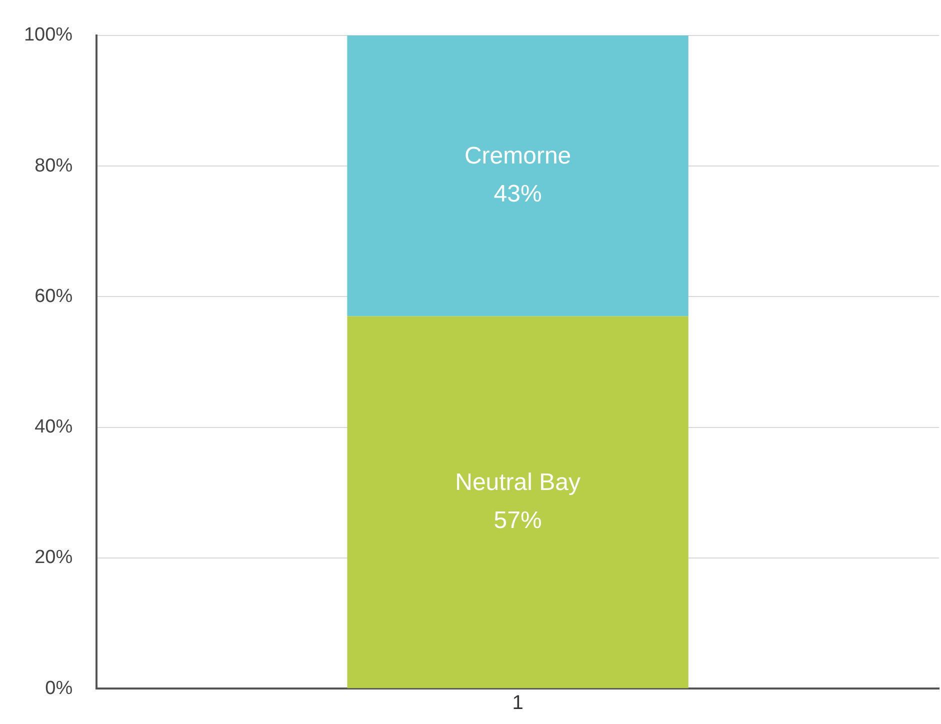 This screenshot has height=724, width=941. Describe the element at coordinates (518, 194) in the screenshot. I see `data-label: 43%` at that location.